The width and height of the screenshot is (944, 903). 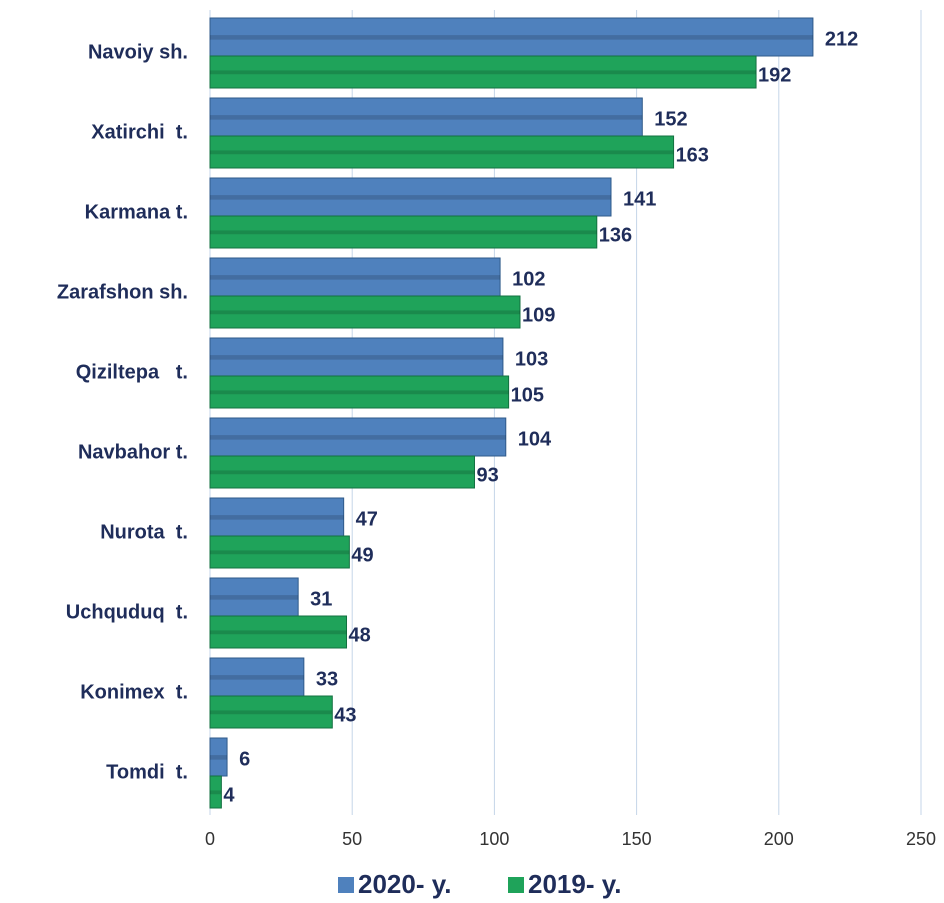 I want to click on x-tick-label: 50, so click(x=352, y=839).